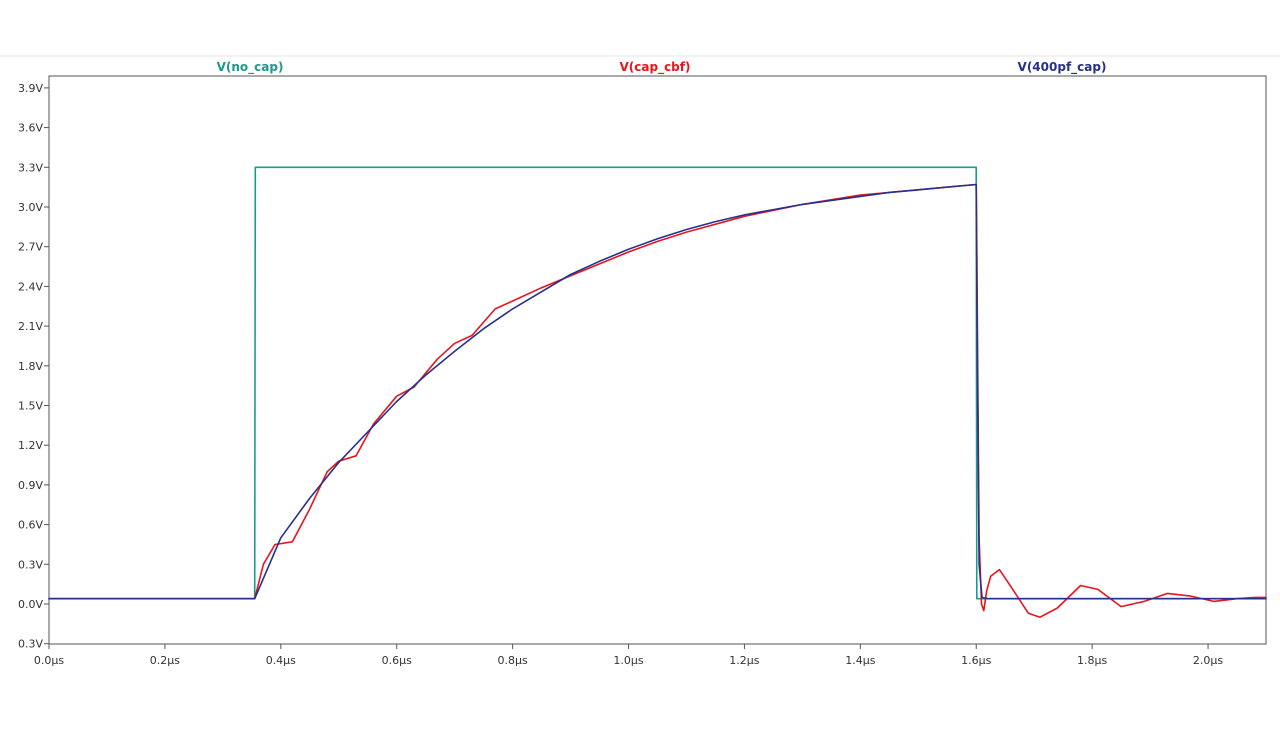 The height and width of the screenshot is (730, 1280). I want to click on y-tick-label: 3.6V, so click(30, 128).